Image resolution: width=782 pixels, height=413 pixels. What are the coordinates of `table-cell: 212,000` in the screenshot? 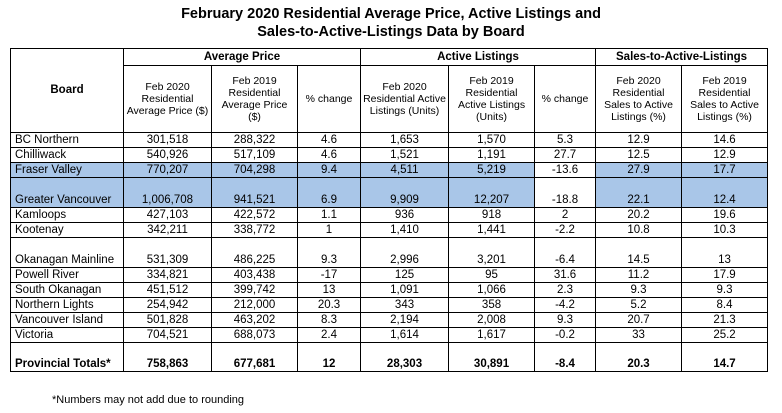 It's located at (254, 305).